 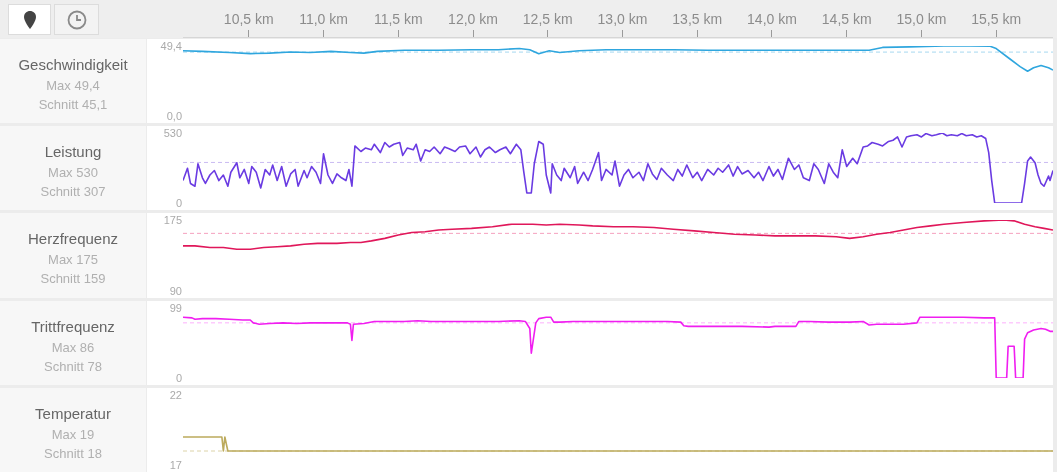 What do you see at coordinates (175, 394) in the screenshot?
I see `y-tick-label: 22` at bounding box center [175, 394].